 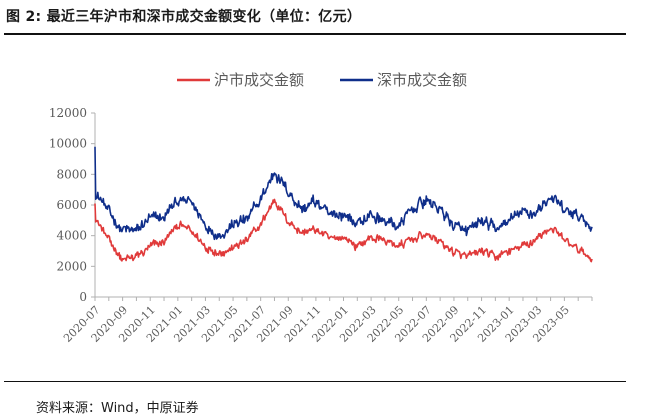 What do you see at coordinates (71, 174) in the screenshot?
I see `y-tick-label: 8000` at bounding box center [71, 174].